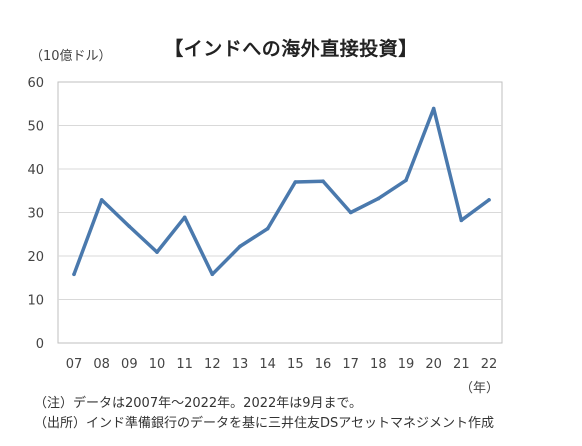 The width and height of the screenshot is (582, 446). I want to click on y-tick-label: 10, so click(35, 301).